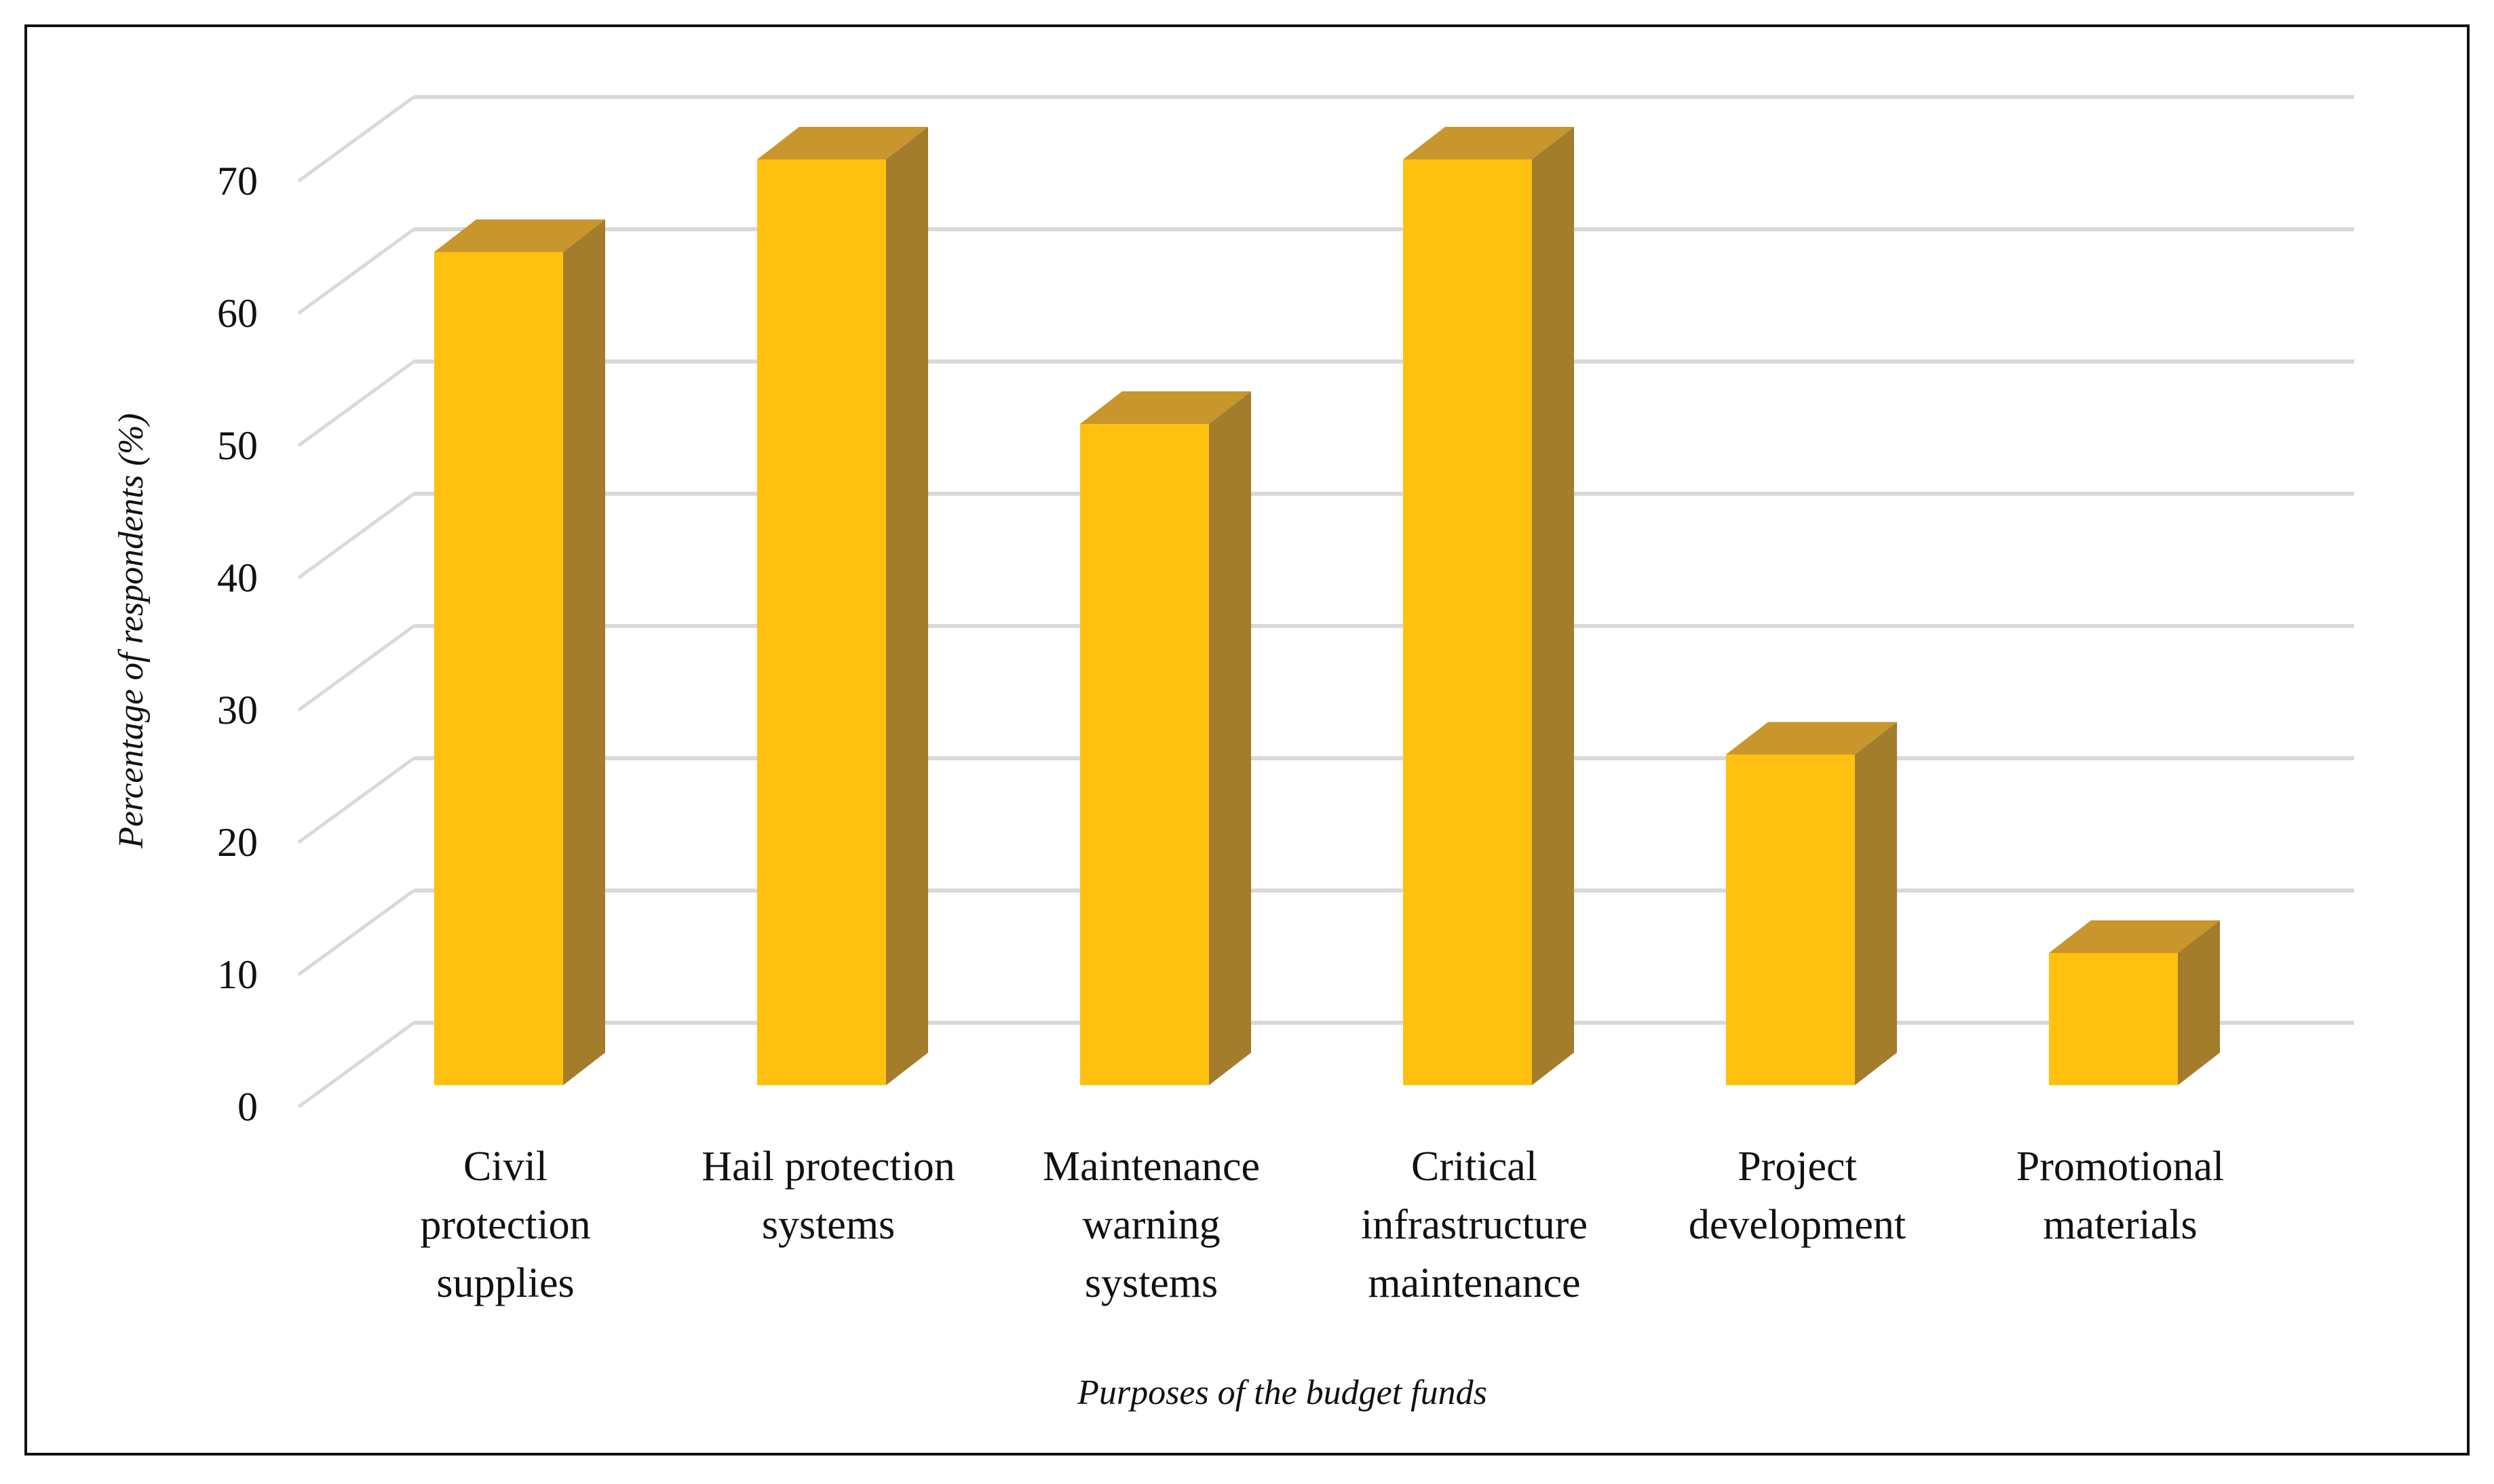 The width and height of the screenshot is (2494, 1484). Describe the element at coordinates (237, 644) in the screenshot. I see `y-axis-ticks: 0 10 20 30 40 50 60 70` at that location.